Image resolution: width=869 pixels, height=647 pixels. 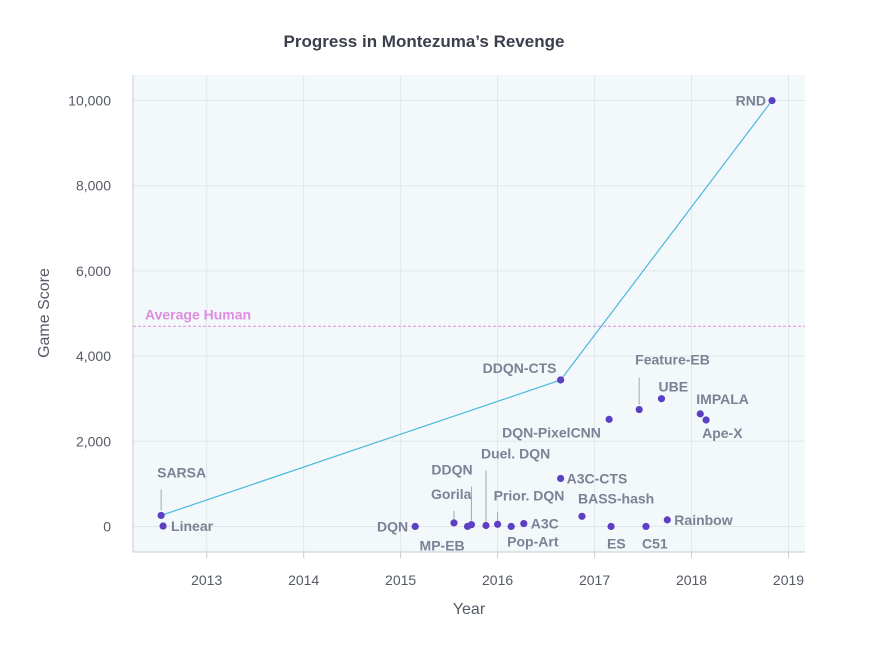 I want to click on point-feature-eb, so click(x=639, y=409).